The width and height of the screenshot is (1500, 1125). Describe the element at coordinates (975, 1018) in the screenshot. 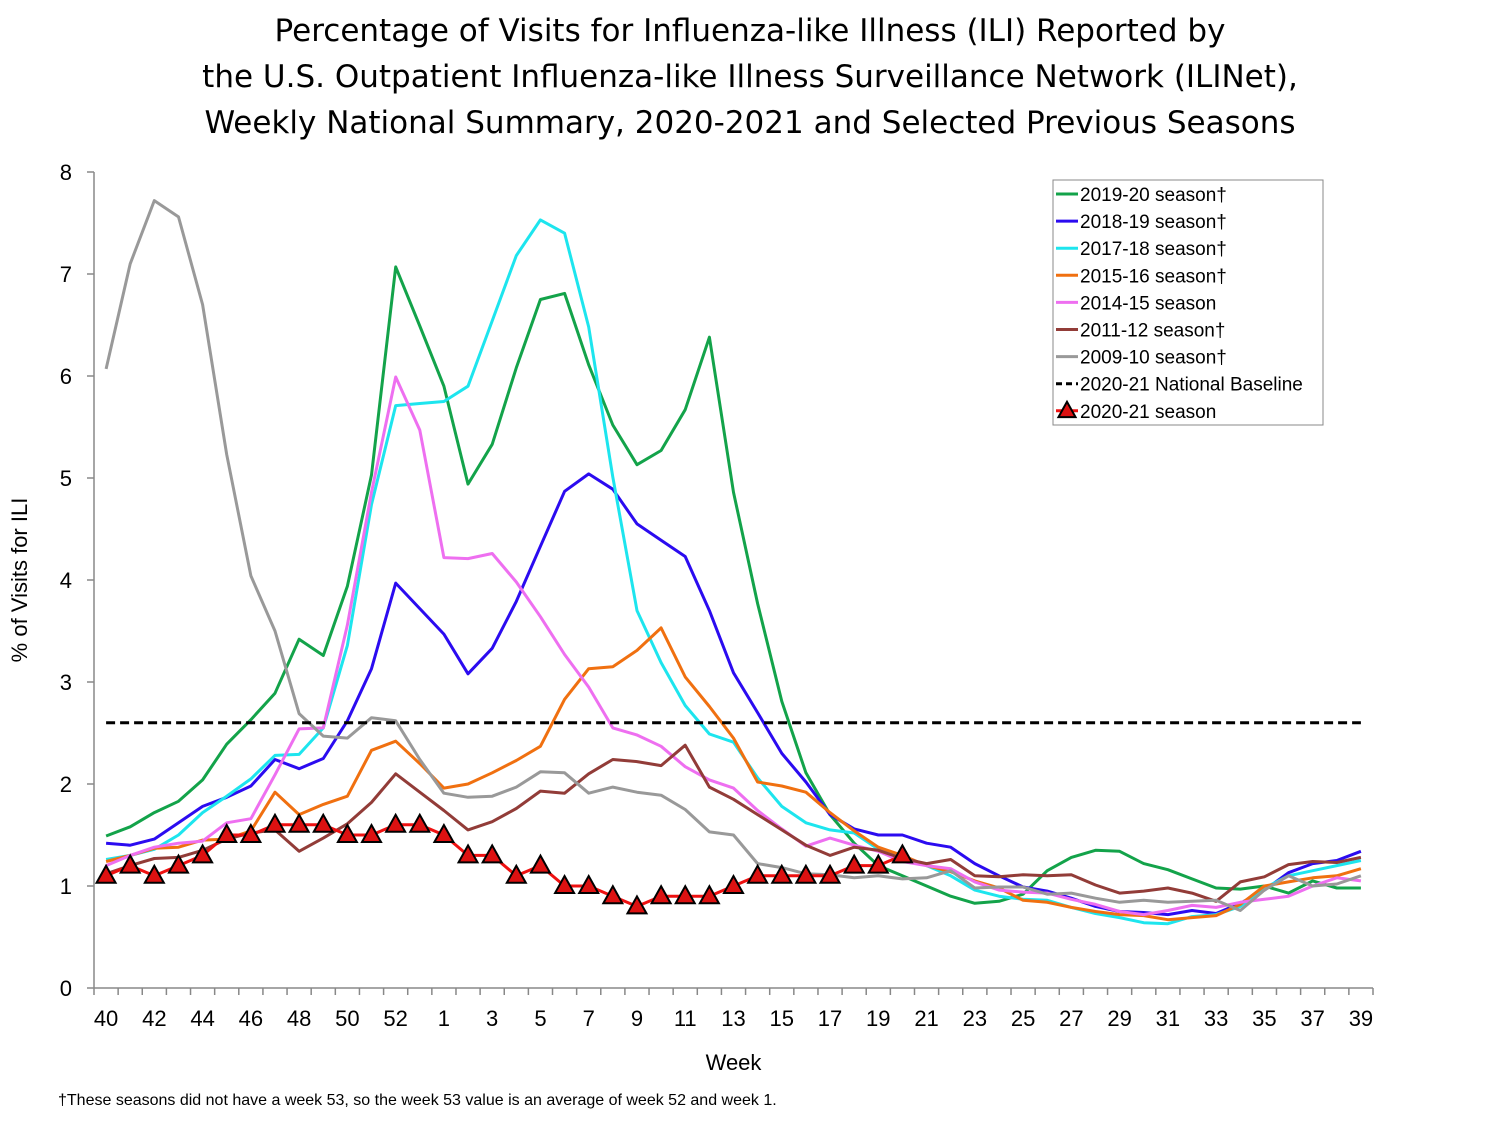

I see `x-tick-label: 23` at that location.